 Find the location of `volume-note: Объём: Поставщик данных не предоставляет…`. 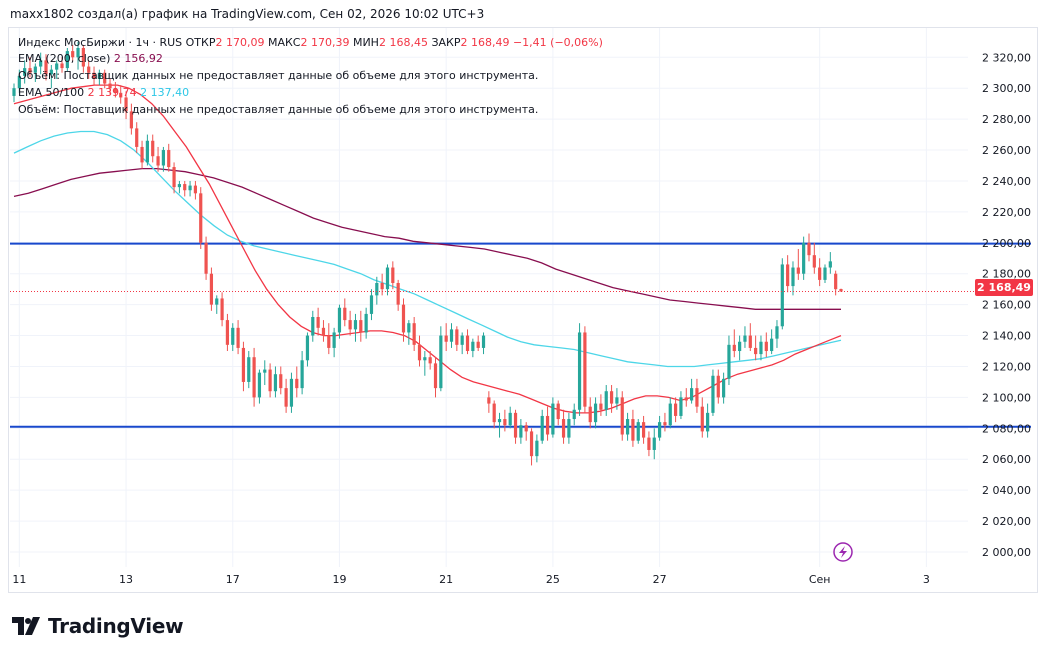

volume-note: Объём: Поставщик данных не предоставляет… is located at coordinates (278, 75).